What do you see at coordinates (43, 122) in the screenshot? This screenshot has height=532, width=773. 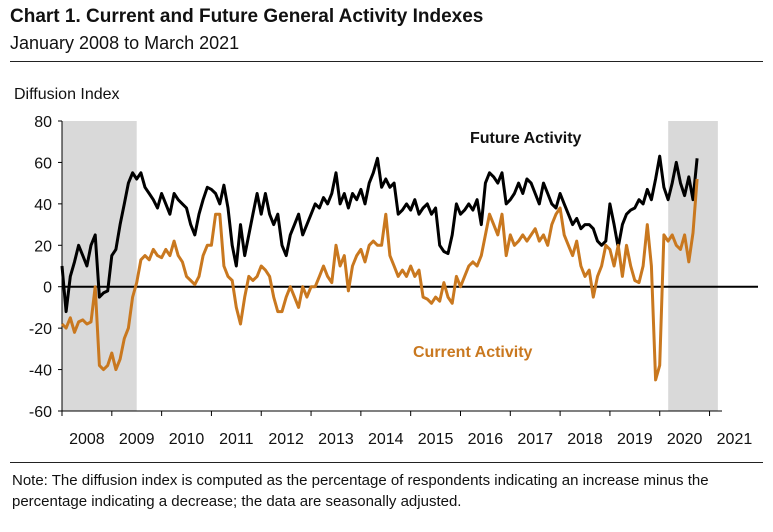 I see `y-tick-label: 80` at bounding box center [43, 122].